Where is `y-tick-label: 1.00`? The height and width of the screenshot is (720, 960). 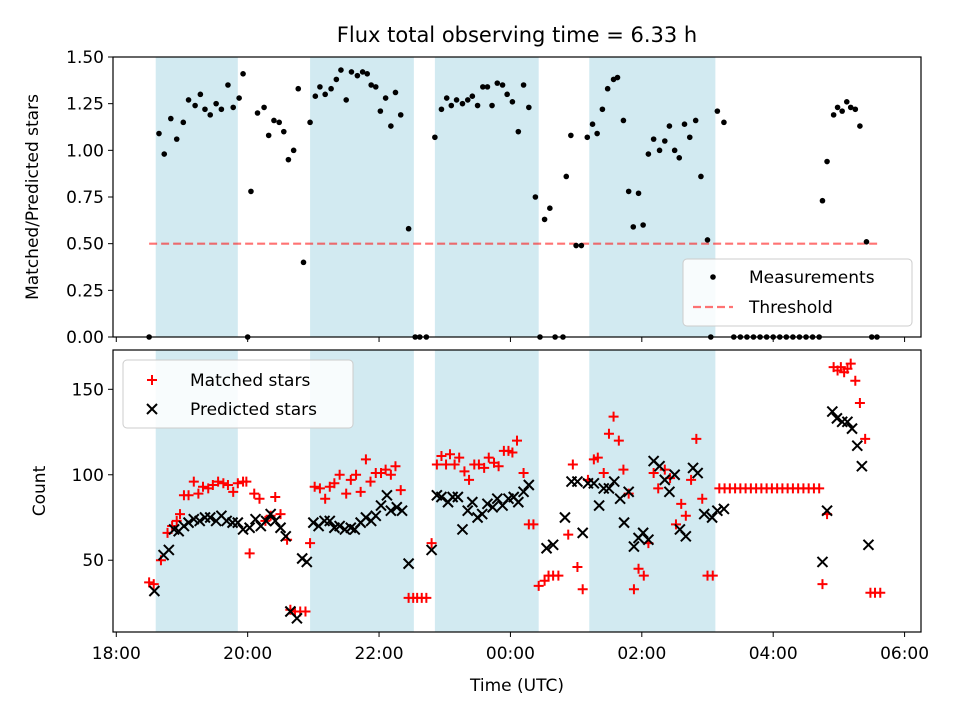 y-tick-label: 1.00 is located at coordinates (85, 151).